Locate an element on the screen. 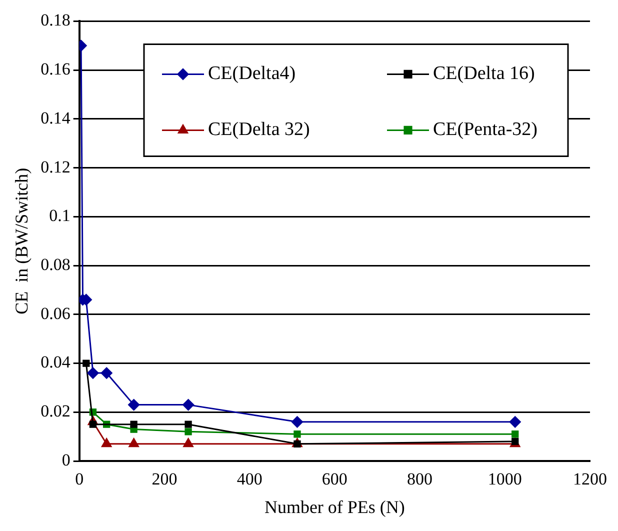  x-tick-label: 600 is located at coordinates (335, 479).